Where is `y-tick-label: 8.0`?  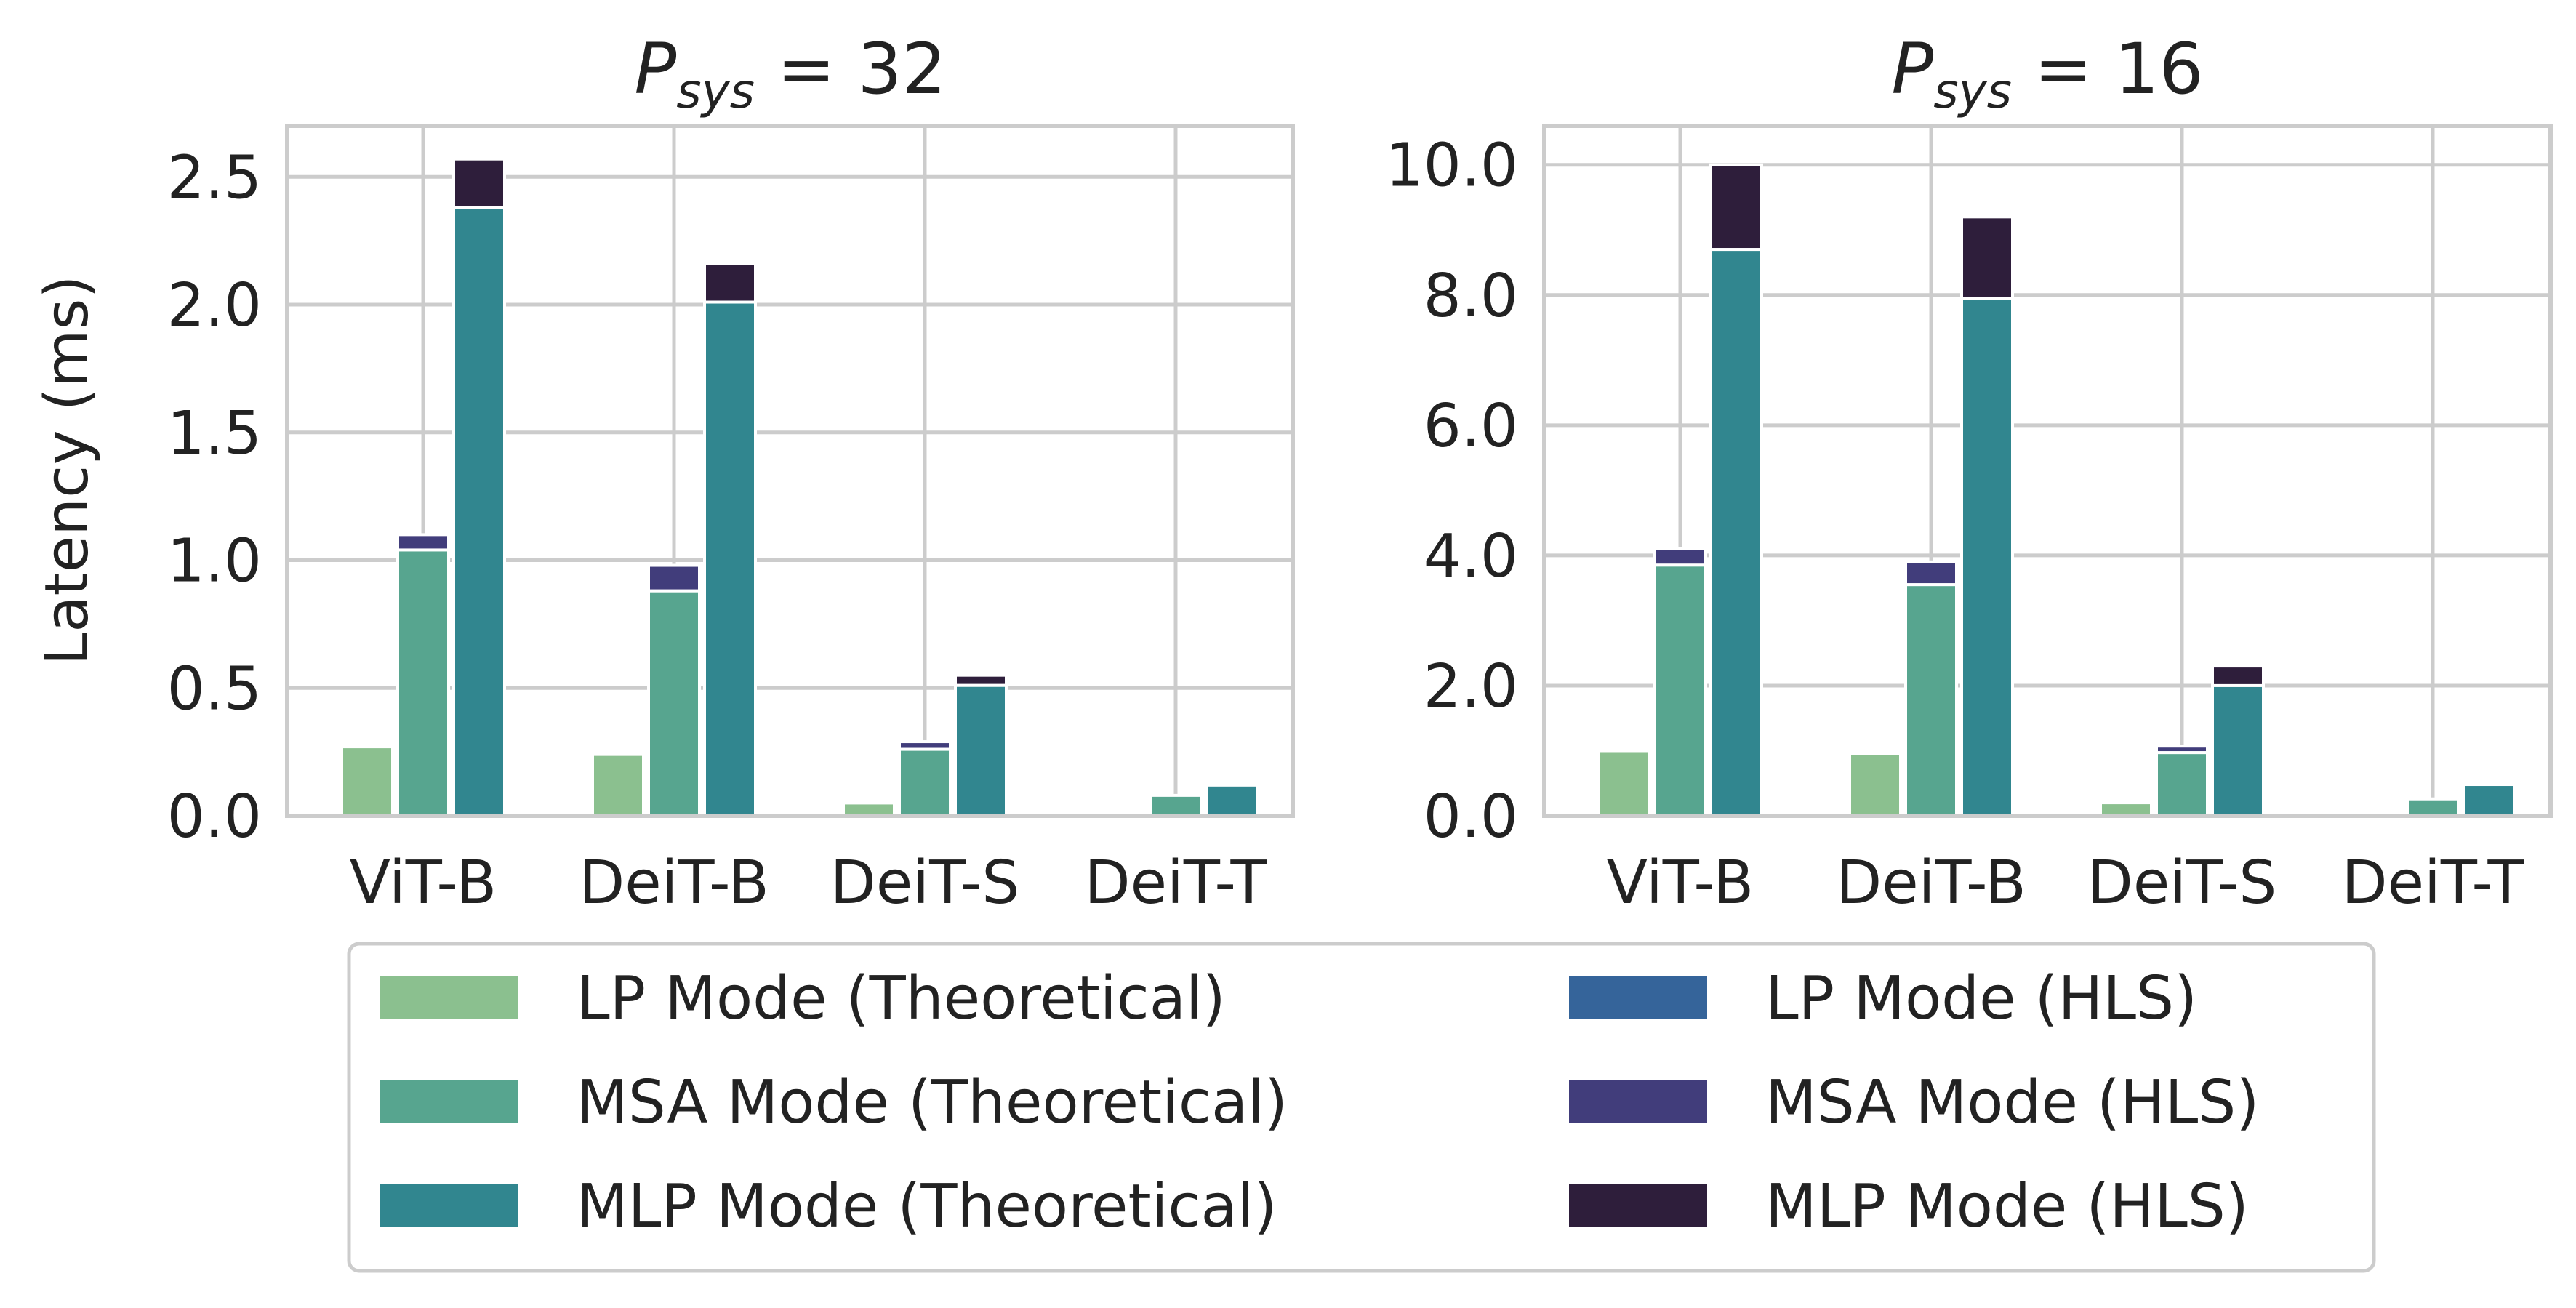
y-tick-label: 8.0 is located at coordinates (1471, 296).